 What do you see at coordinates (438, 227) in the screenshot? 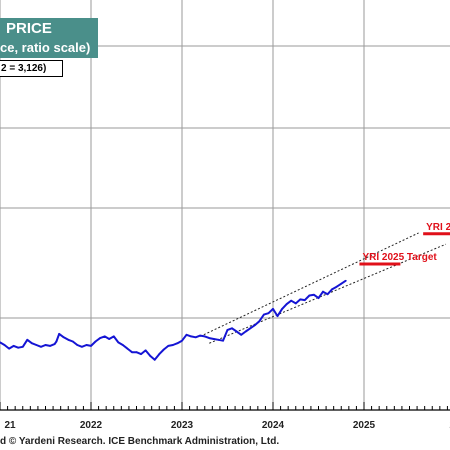
I see `target-label-1: YRI 2026` at bounding box center [438, 227].